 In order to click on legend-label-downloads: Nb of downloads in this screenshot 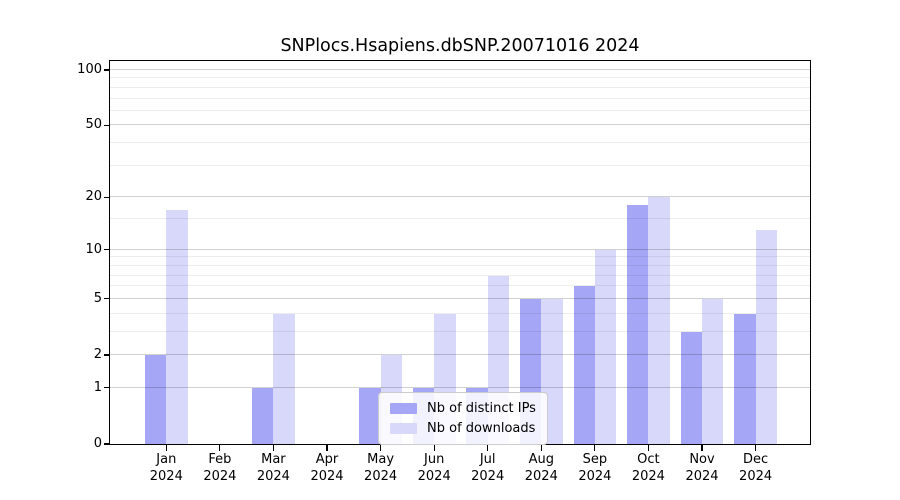, I will do `click(481, 428)`.